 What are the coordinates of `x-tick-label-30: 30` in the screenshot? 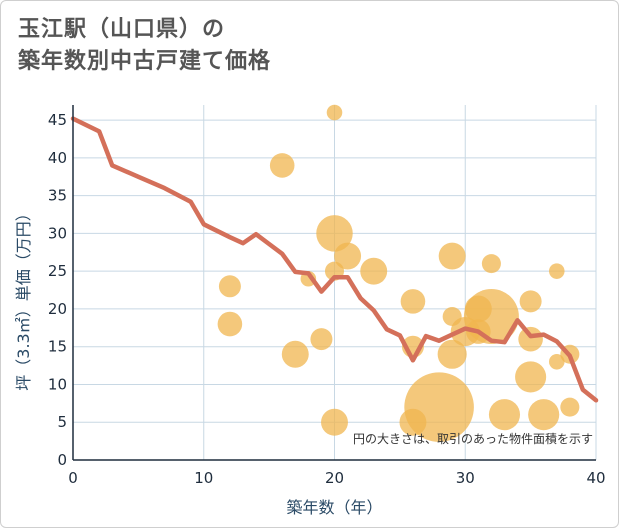 It's located at (465, 478).